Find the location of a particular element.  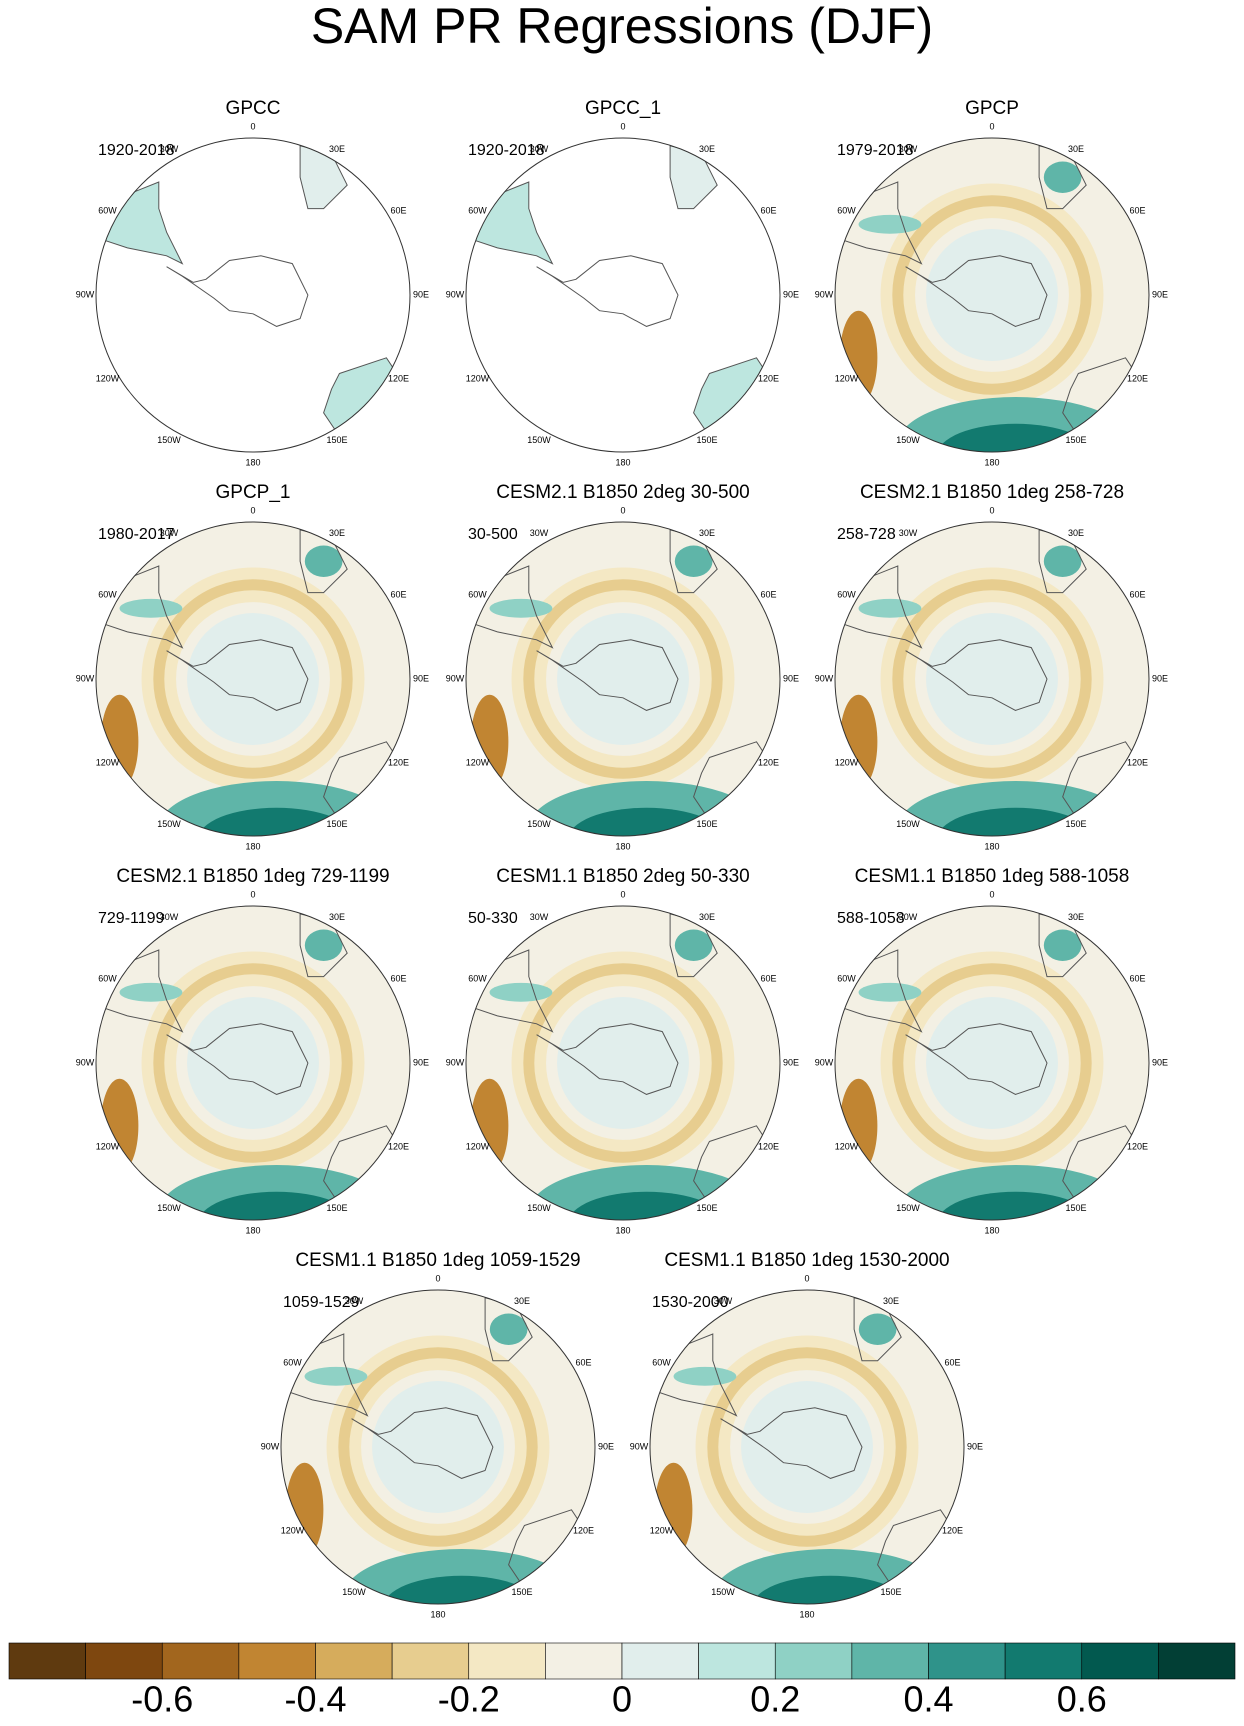

panel-title: CESM1.1 B1850 1deg 588-1058 is located at coordinates (992, 876).